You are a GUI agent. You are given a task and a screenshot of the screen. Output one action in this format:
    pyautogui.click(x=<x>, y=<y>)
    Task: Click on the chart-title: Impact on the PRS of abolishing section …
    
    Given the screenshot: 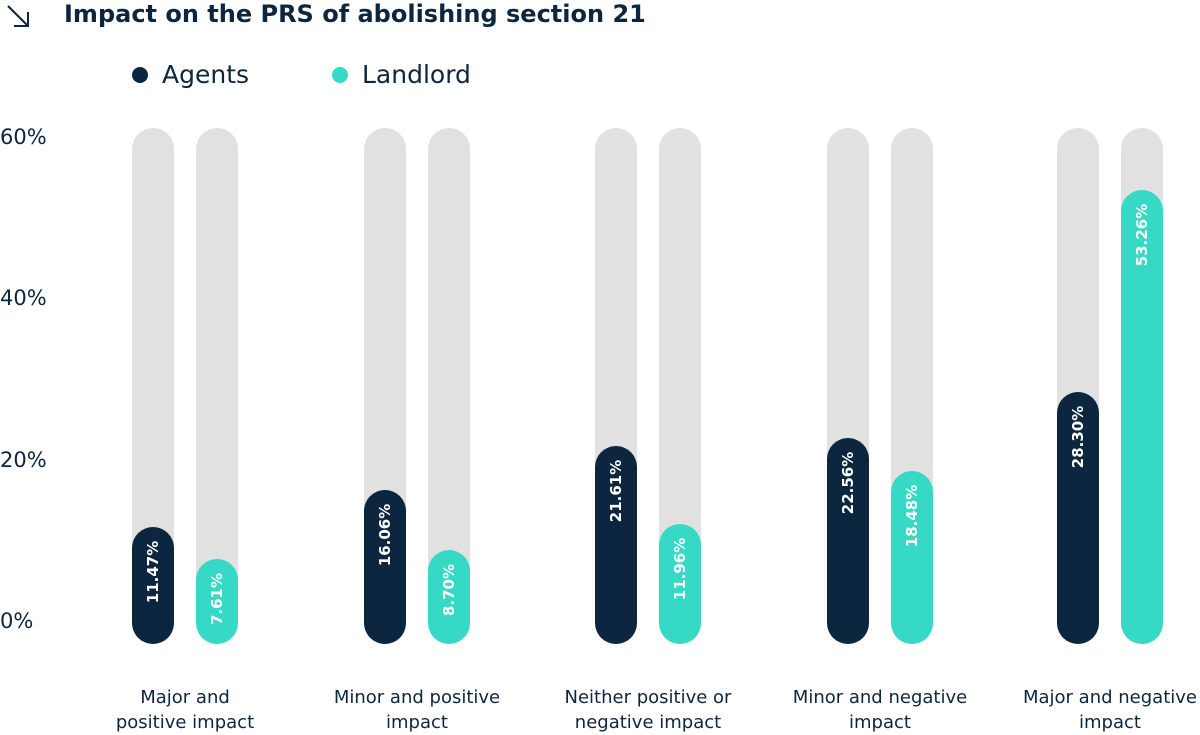 What is the action you would take?
    pyautogui.click(x=355, y=14)
    